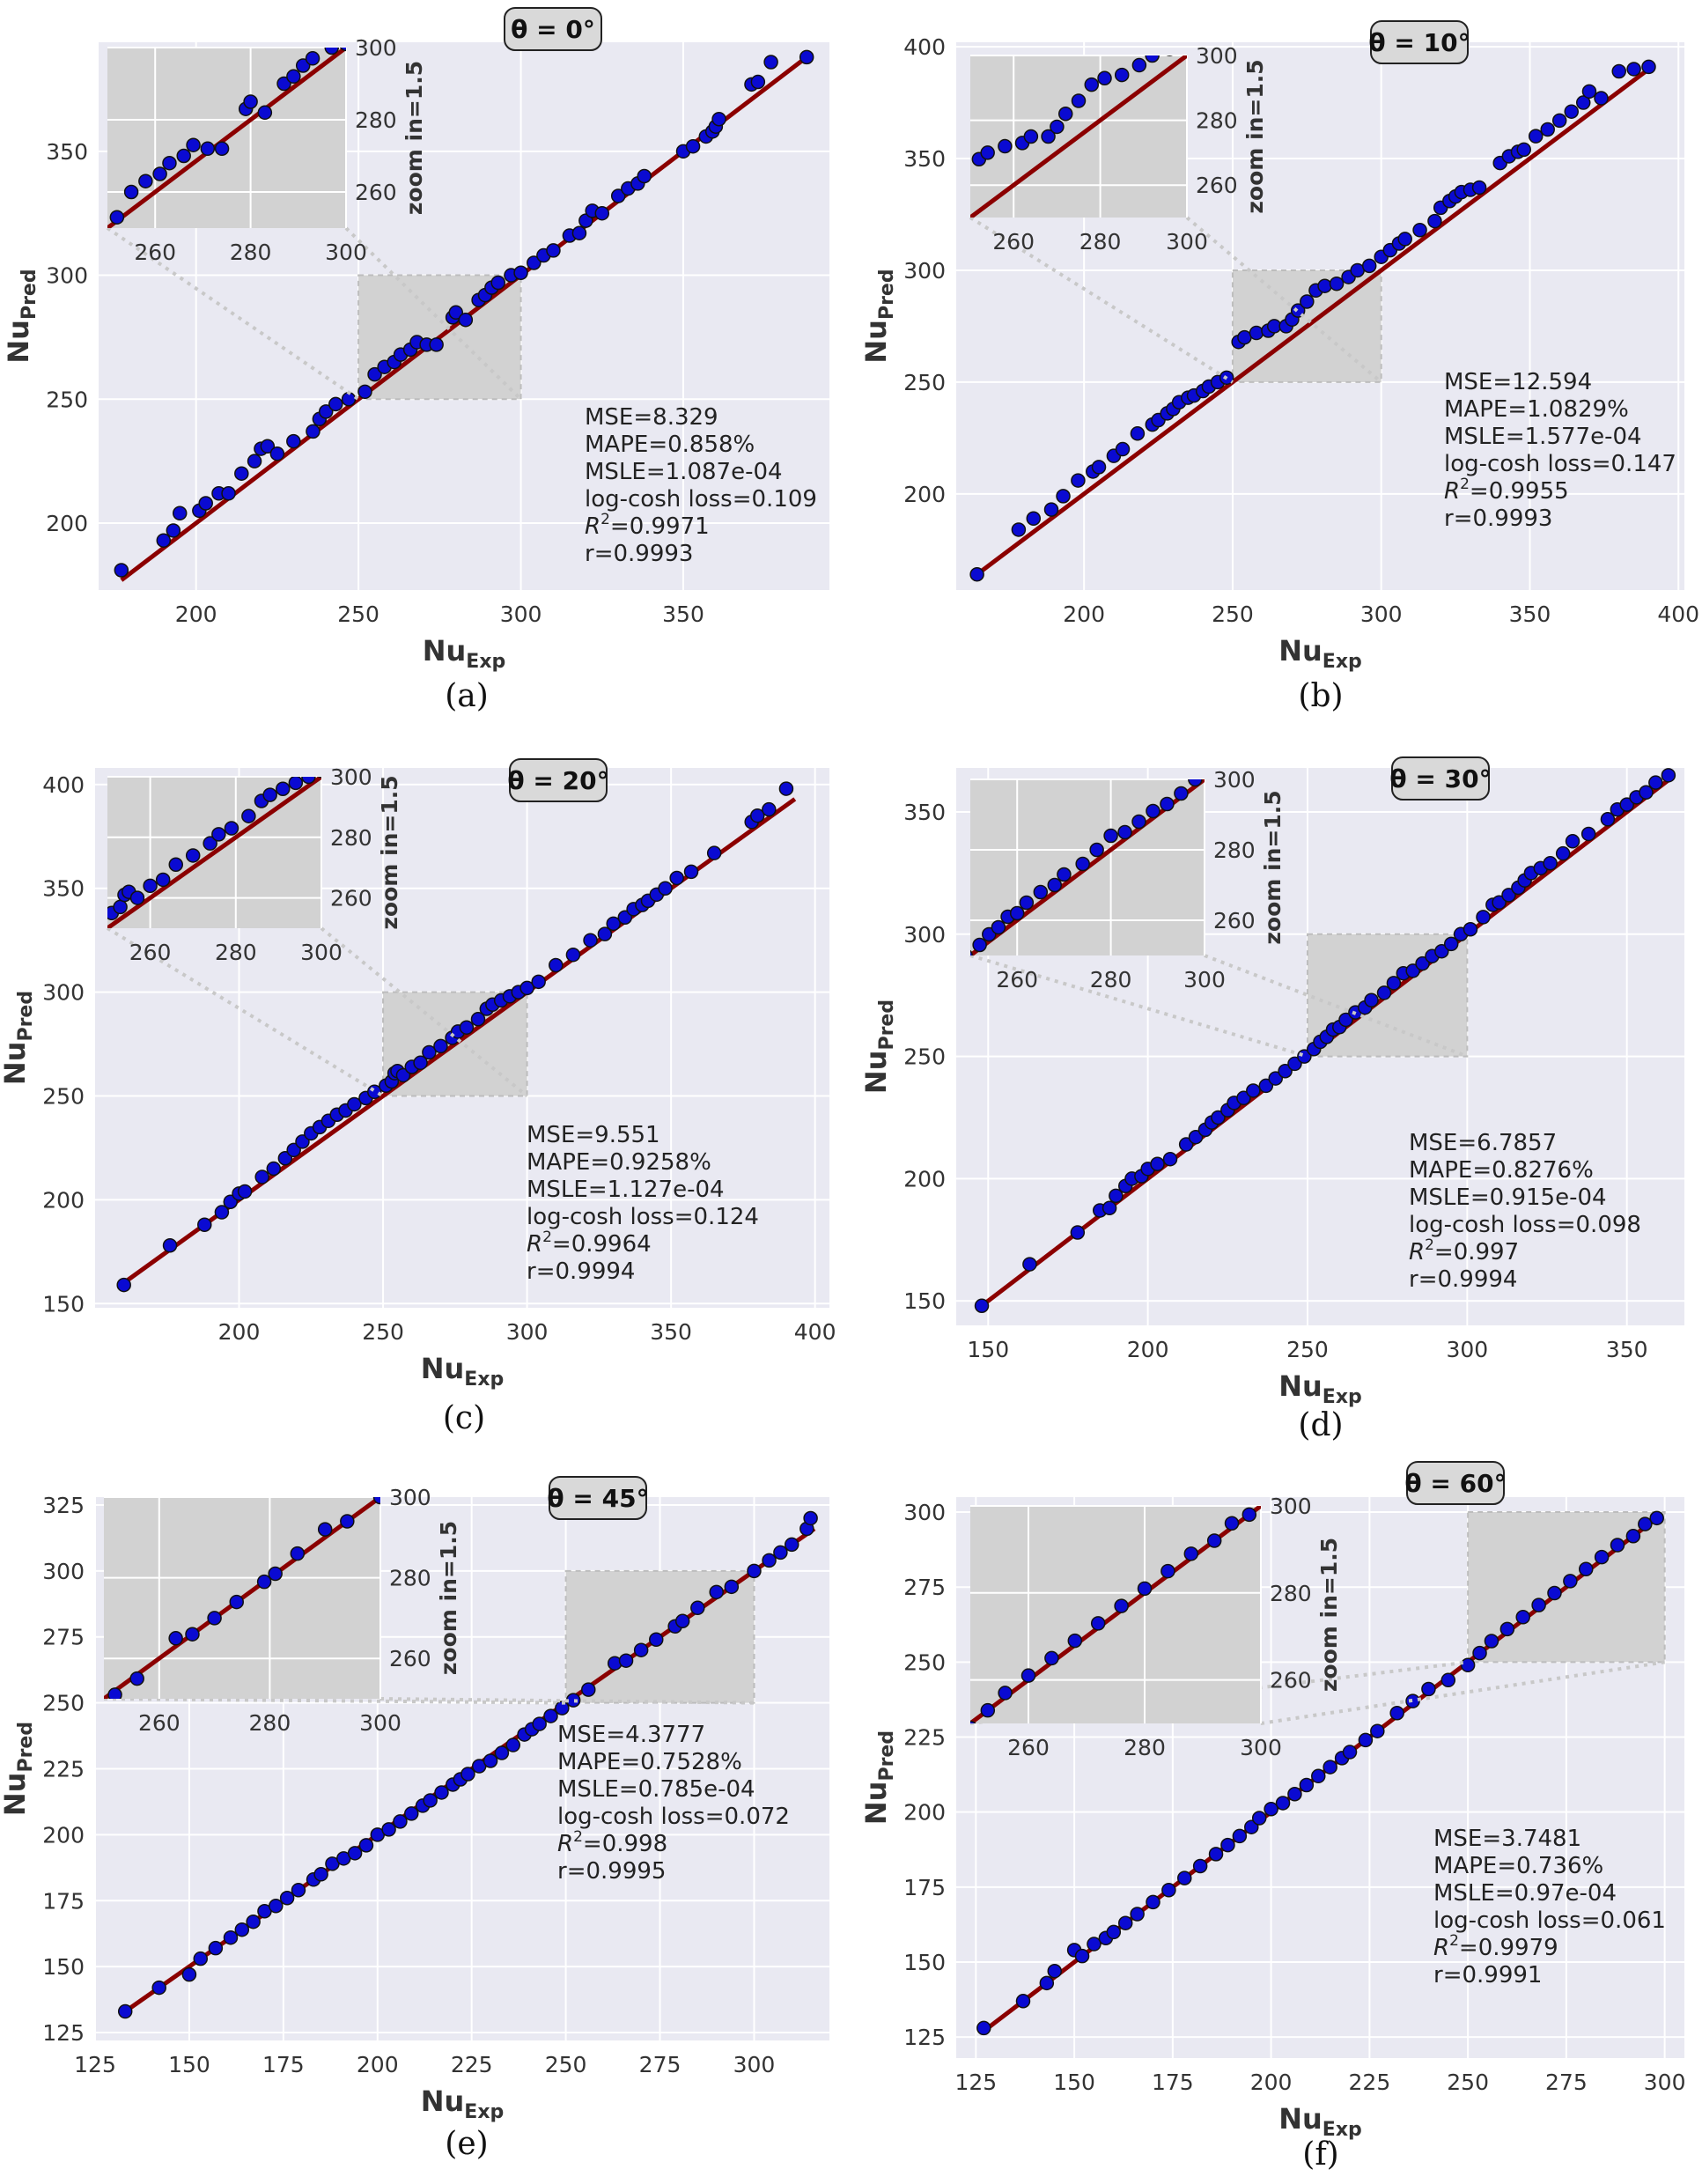 Image resolution: width=1702 pixels, height=2184 pixels. I want to click on x-tick-label: 175, so click(1173, 2082).